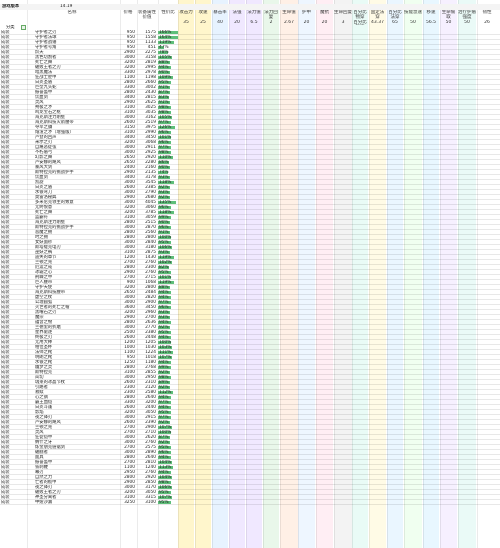  What do you see at coordinates (250, 127) in the screenshot?
I see `table-row: 成装 夺萃之镰 3150 3975 126%` at bounding box center [250, 127].